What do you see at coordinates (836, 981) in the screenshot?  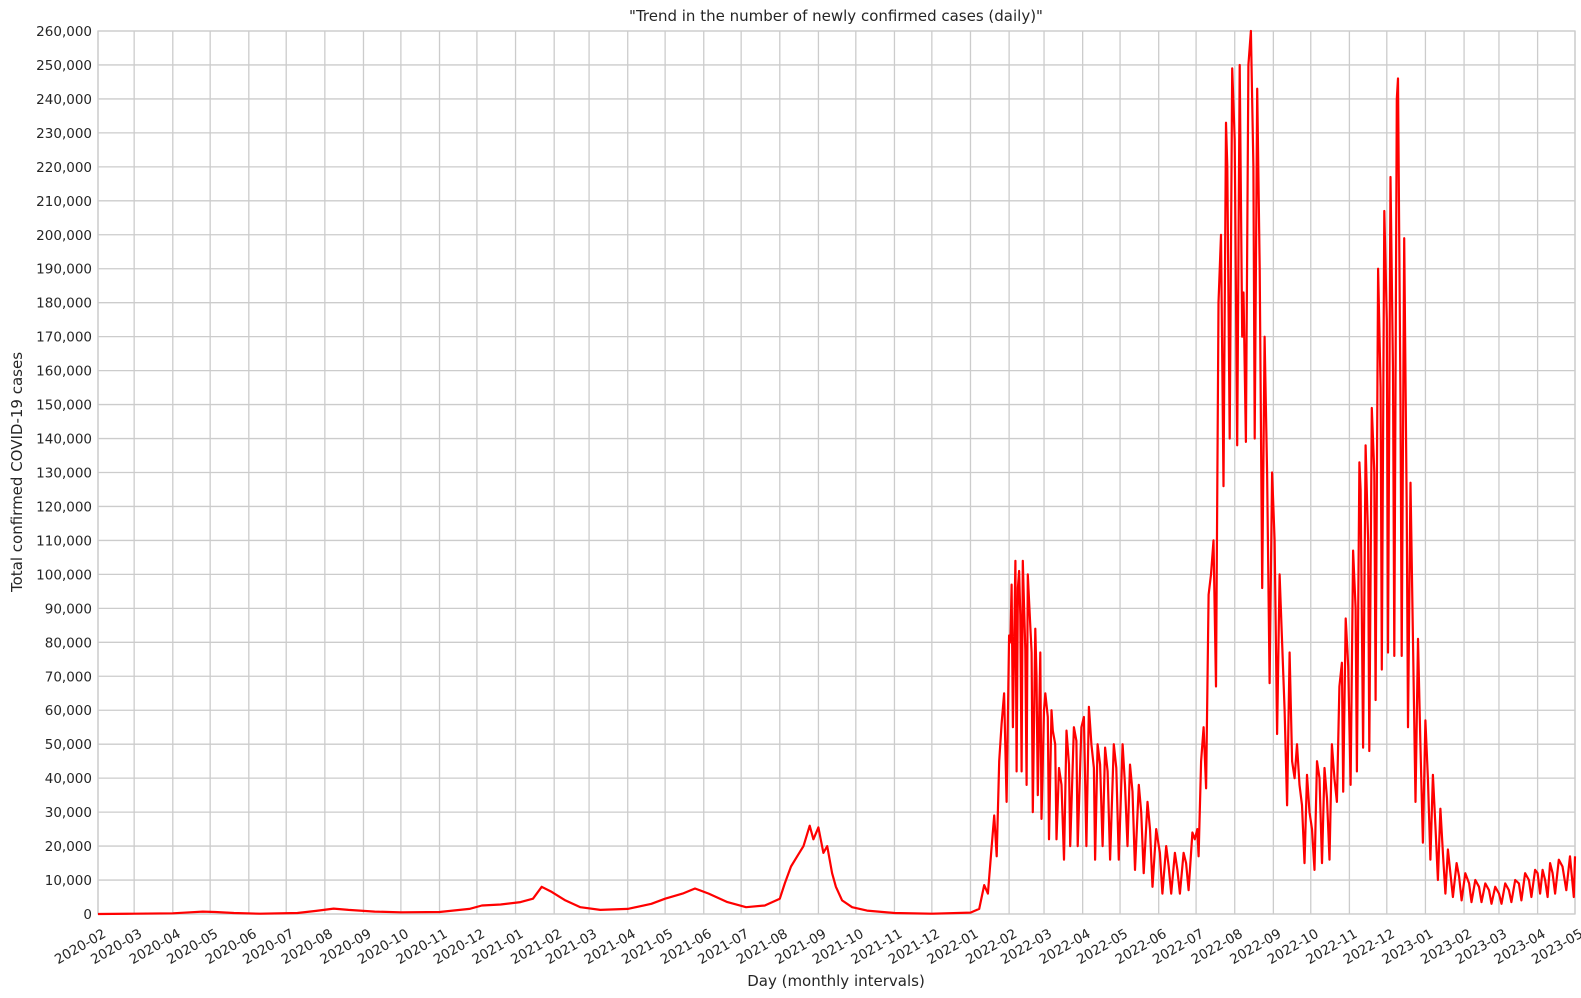 I see `x-axis-label: Day (monthly intervals)` at bounding box center [836, 981].